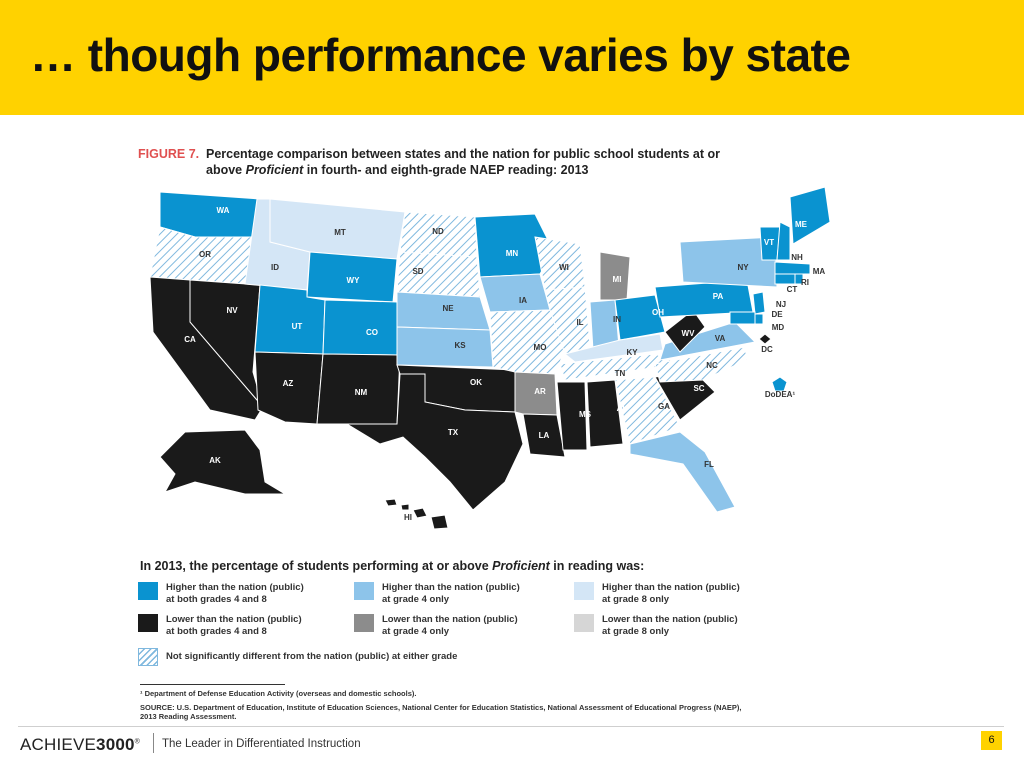 The height and width of the screenshot is (768, 1024). I want to click on state-label-nm: NM, so click(361, 392).